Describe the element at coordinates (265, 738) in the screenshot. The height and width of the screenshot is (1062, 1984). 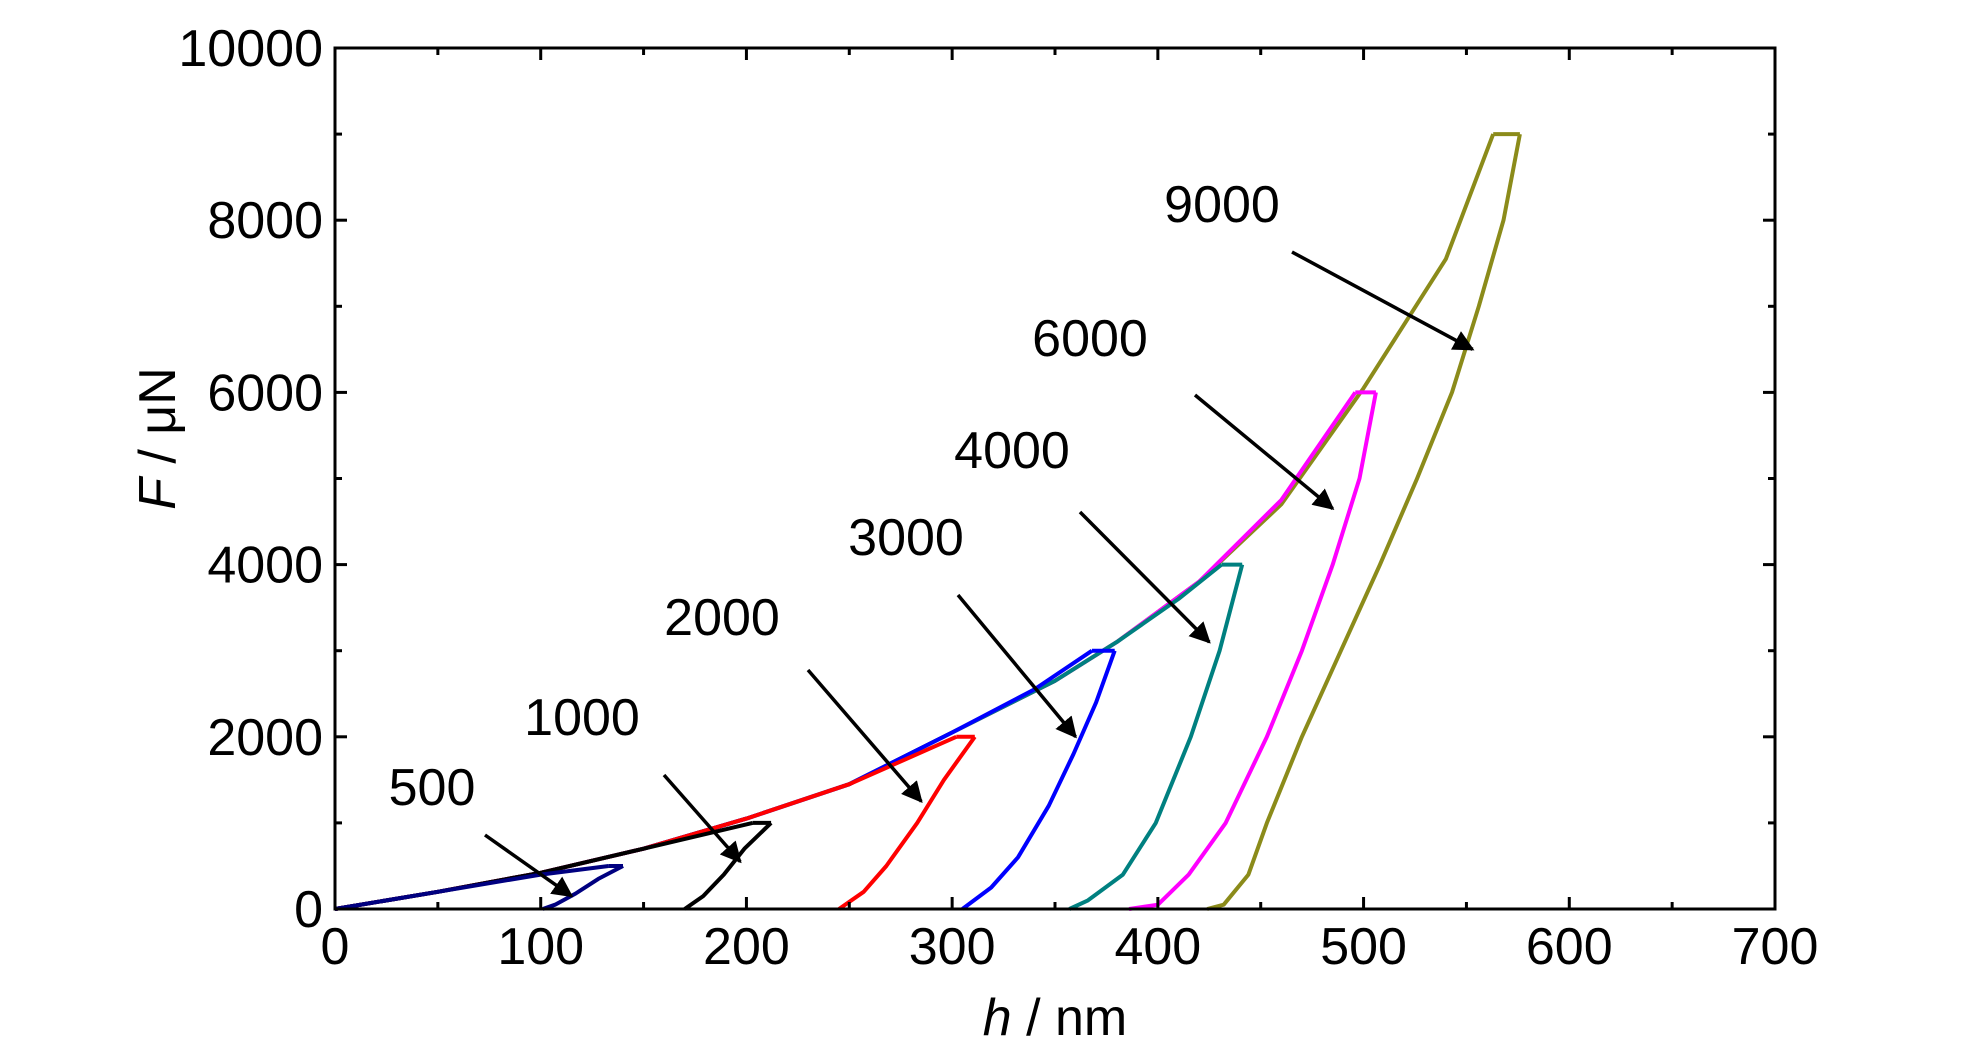
I see `y-tick-label: 2000` at that location.